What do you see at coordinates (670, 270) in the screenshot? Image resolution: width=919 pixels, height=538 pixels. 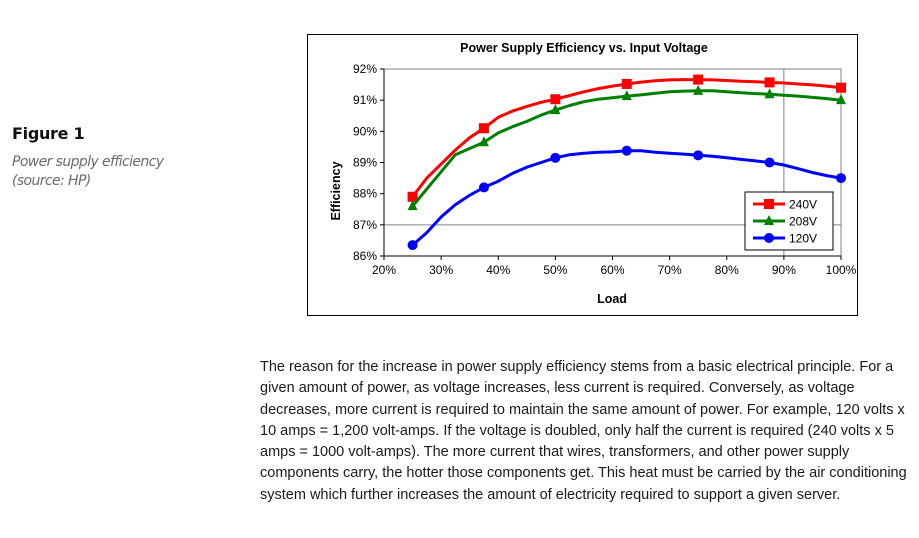 I see `x-tick-label: 70%` at bounding box center [670, 270].